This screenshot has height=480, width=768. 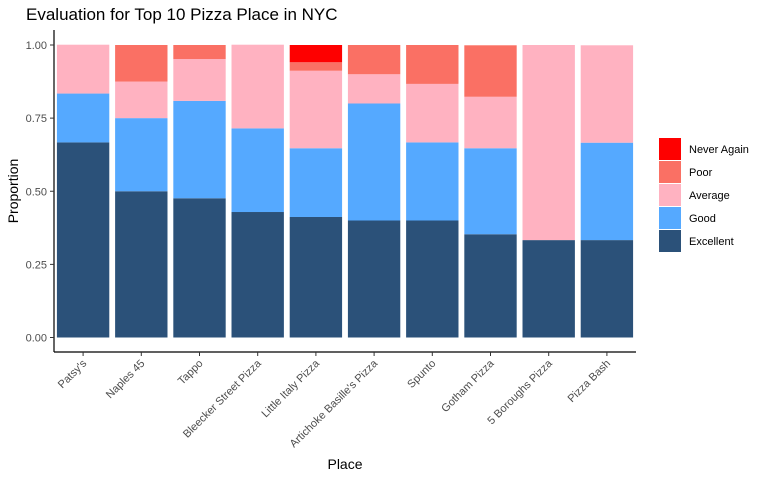 What do you see at coordinates (548, 289) in the screenshot?
I see `bar-segment-5-boroughs-pizza-excellent` at bounding box center [548, 289].